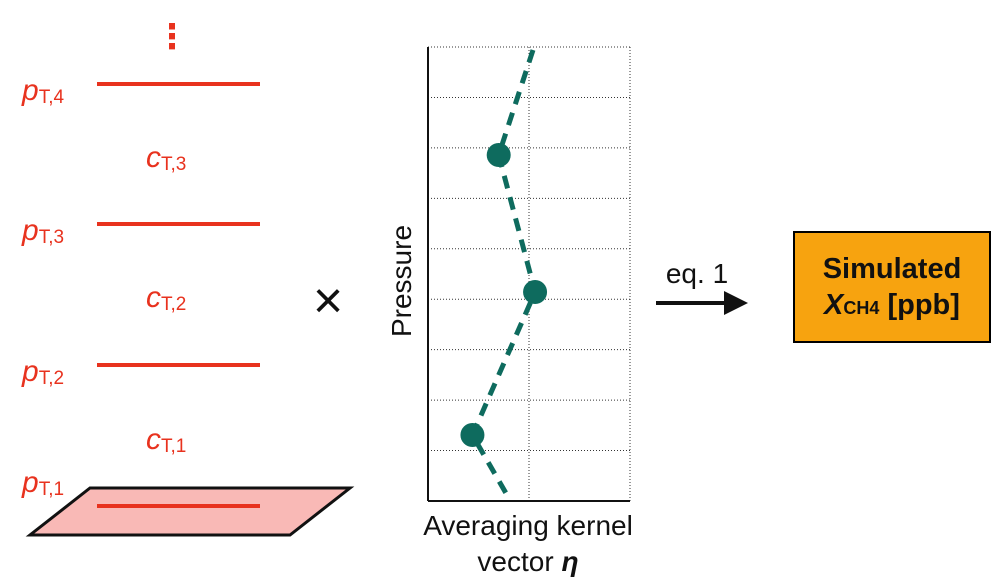  What do you see at coordinates (42, 483) in the screenshot?
I see `level-label-1: pT,1` at bounding box center [42, 483].